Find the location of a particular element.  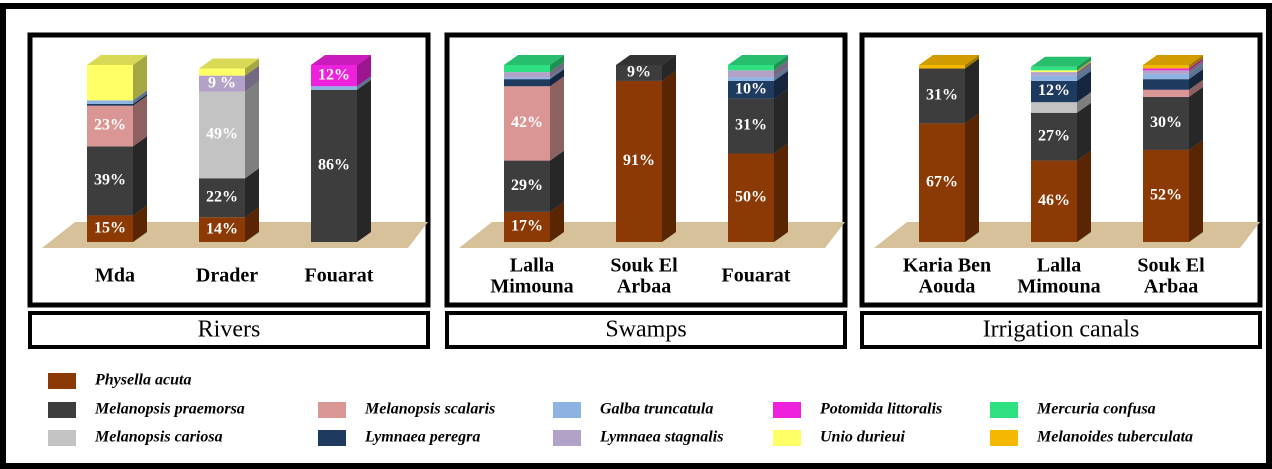

value-label: 10% is located at coordinates (751, 88).